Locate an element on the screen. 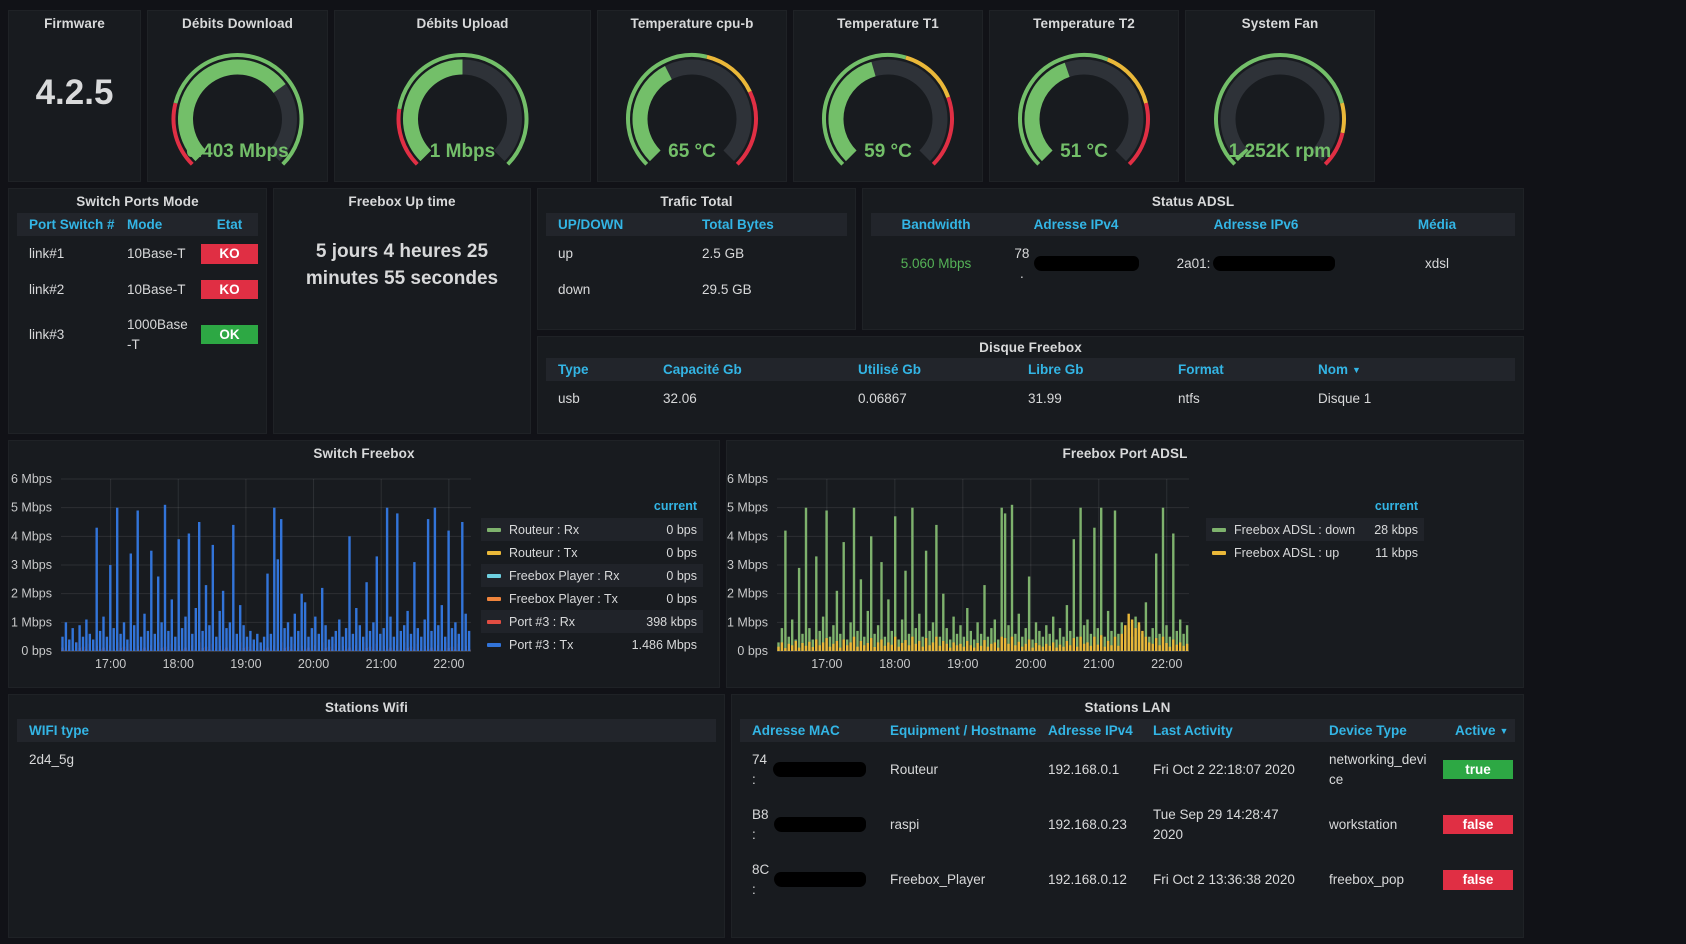 The image size is (1686, 944). legend-series-label: Freebox Player : Tx is located at coordinates (563, 598).